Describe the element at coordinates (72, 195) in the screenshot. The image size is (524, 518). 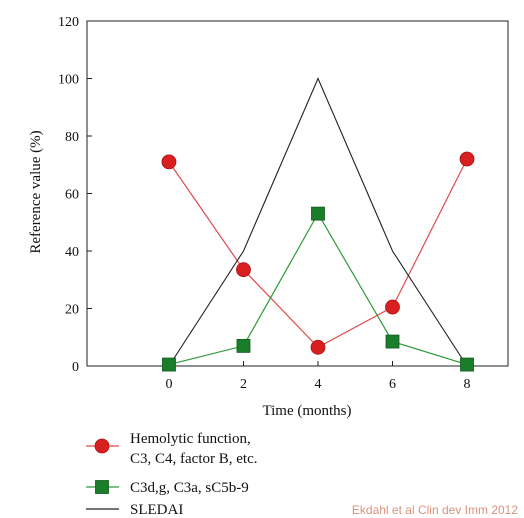
I see `y-tick-label: 60` at that location.